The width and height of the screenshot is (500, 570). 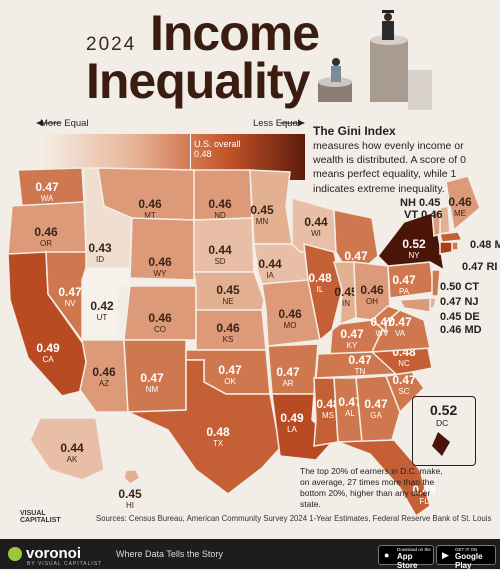 I want to click on value-nv: 0.47, so click(x=70, y=292).